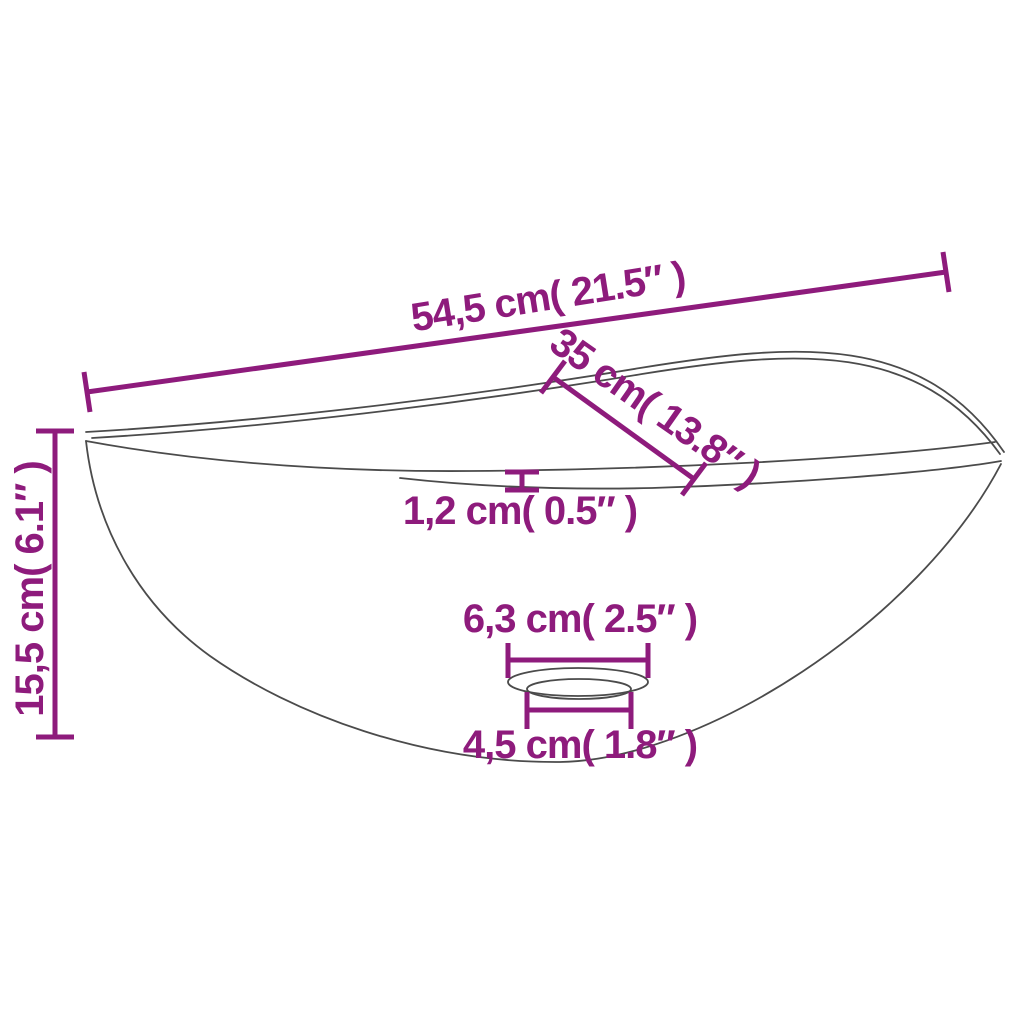 The height and width of the screenshot is (1024, 1024). Describe the element at coordinates (623, 428) in the screenshot. I see `dimension-line-width` at that location.